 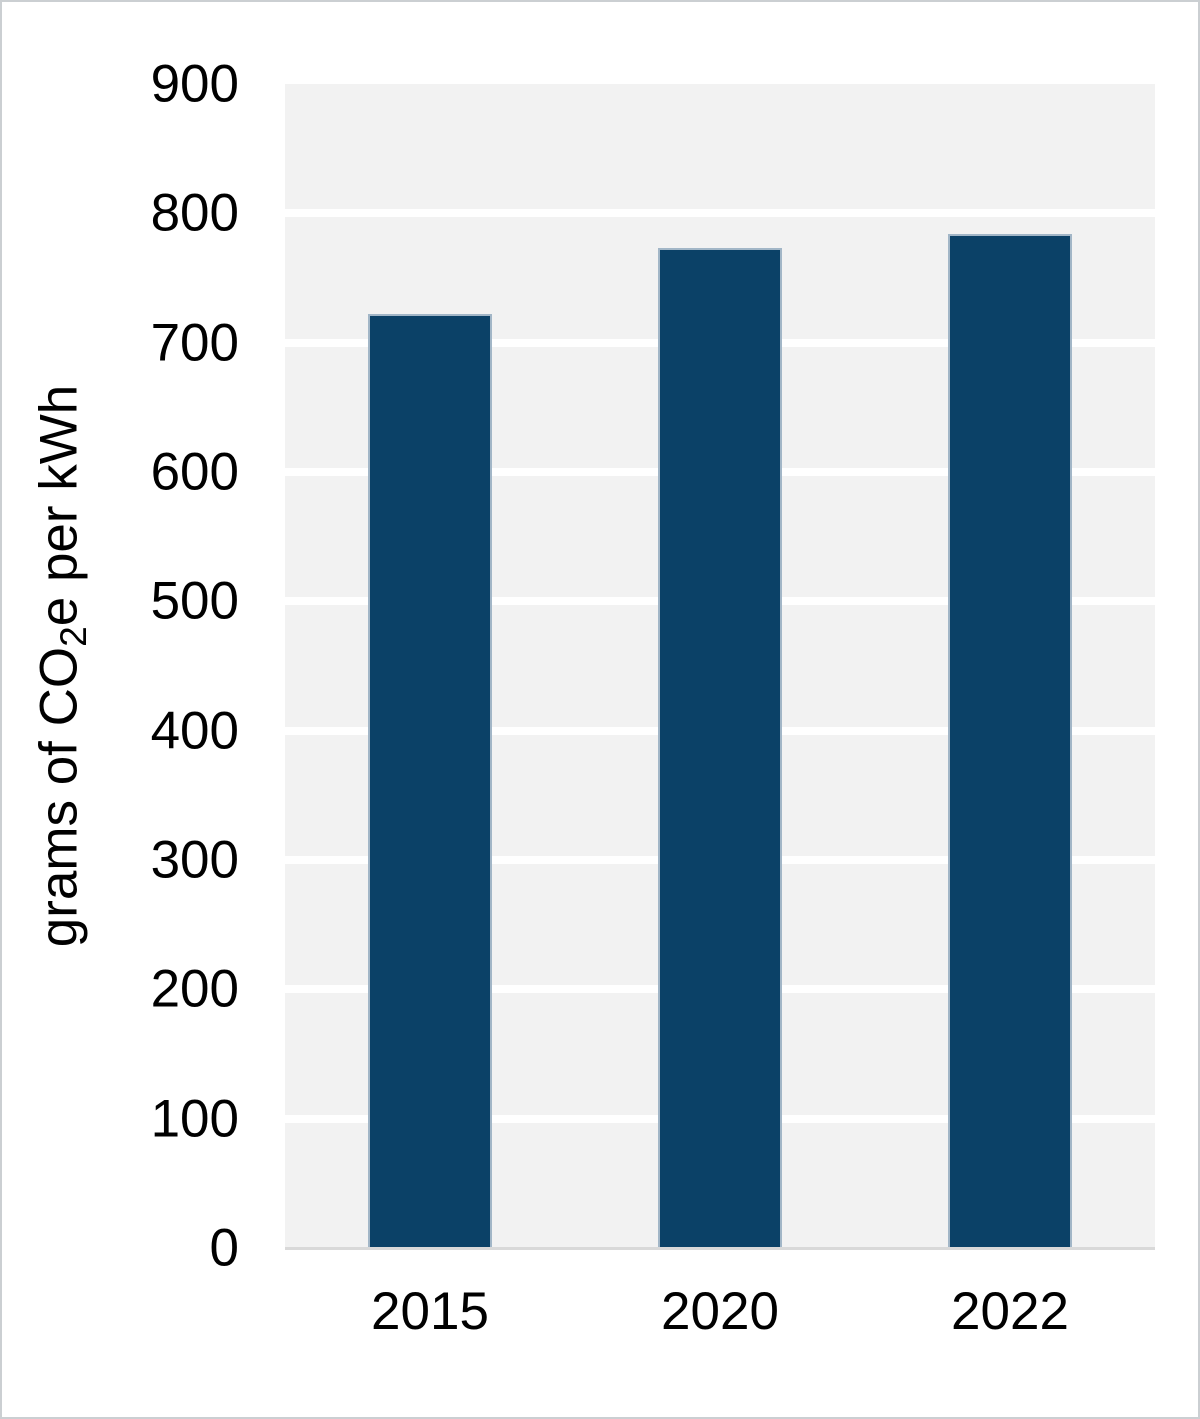 I want to click on bar-2022, so click(x=1010, y=741).